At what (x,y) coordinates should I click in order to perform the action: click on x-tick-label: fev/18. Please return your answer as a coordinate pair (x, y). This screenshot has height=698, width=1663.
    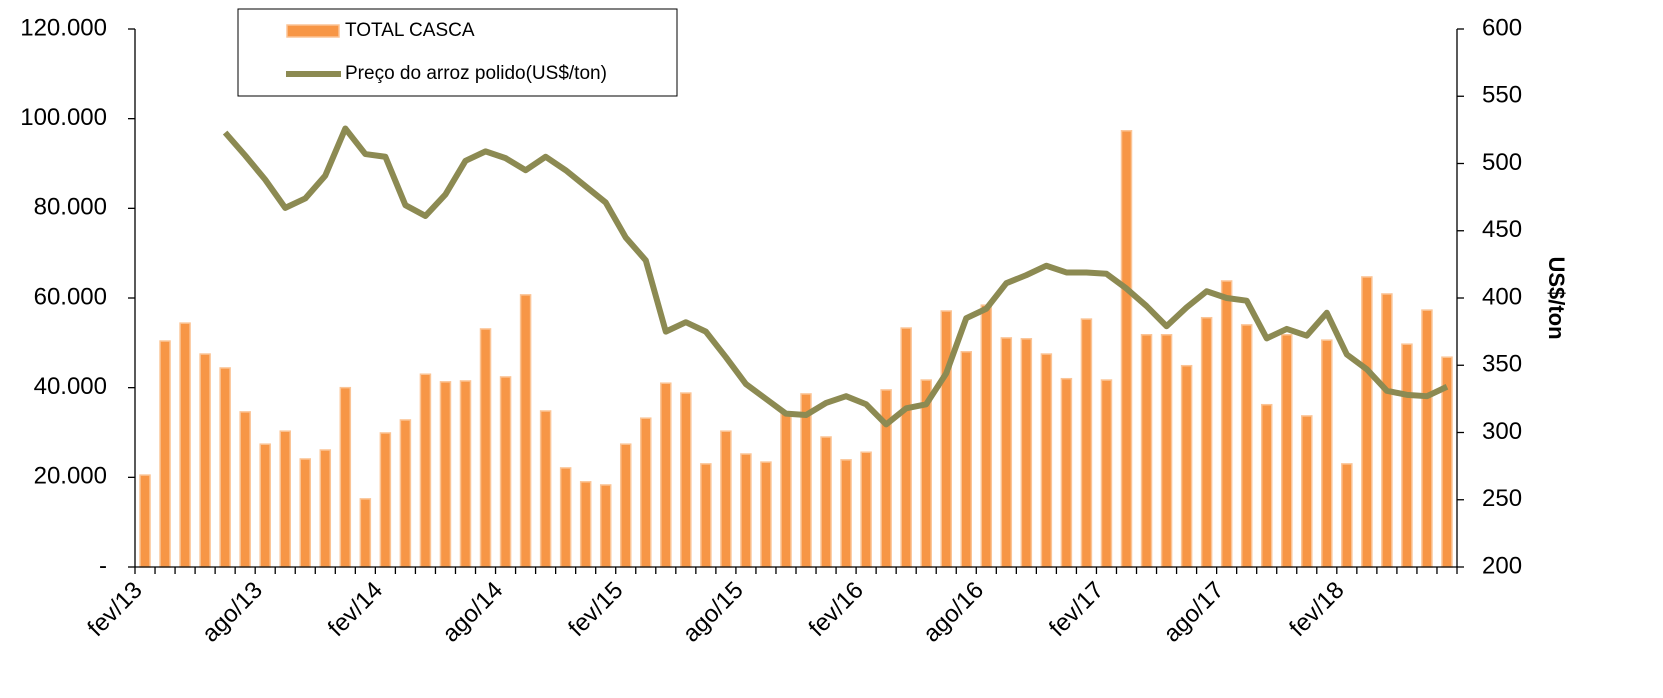
    Looking at the image, I should click on (1316, 609).